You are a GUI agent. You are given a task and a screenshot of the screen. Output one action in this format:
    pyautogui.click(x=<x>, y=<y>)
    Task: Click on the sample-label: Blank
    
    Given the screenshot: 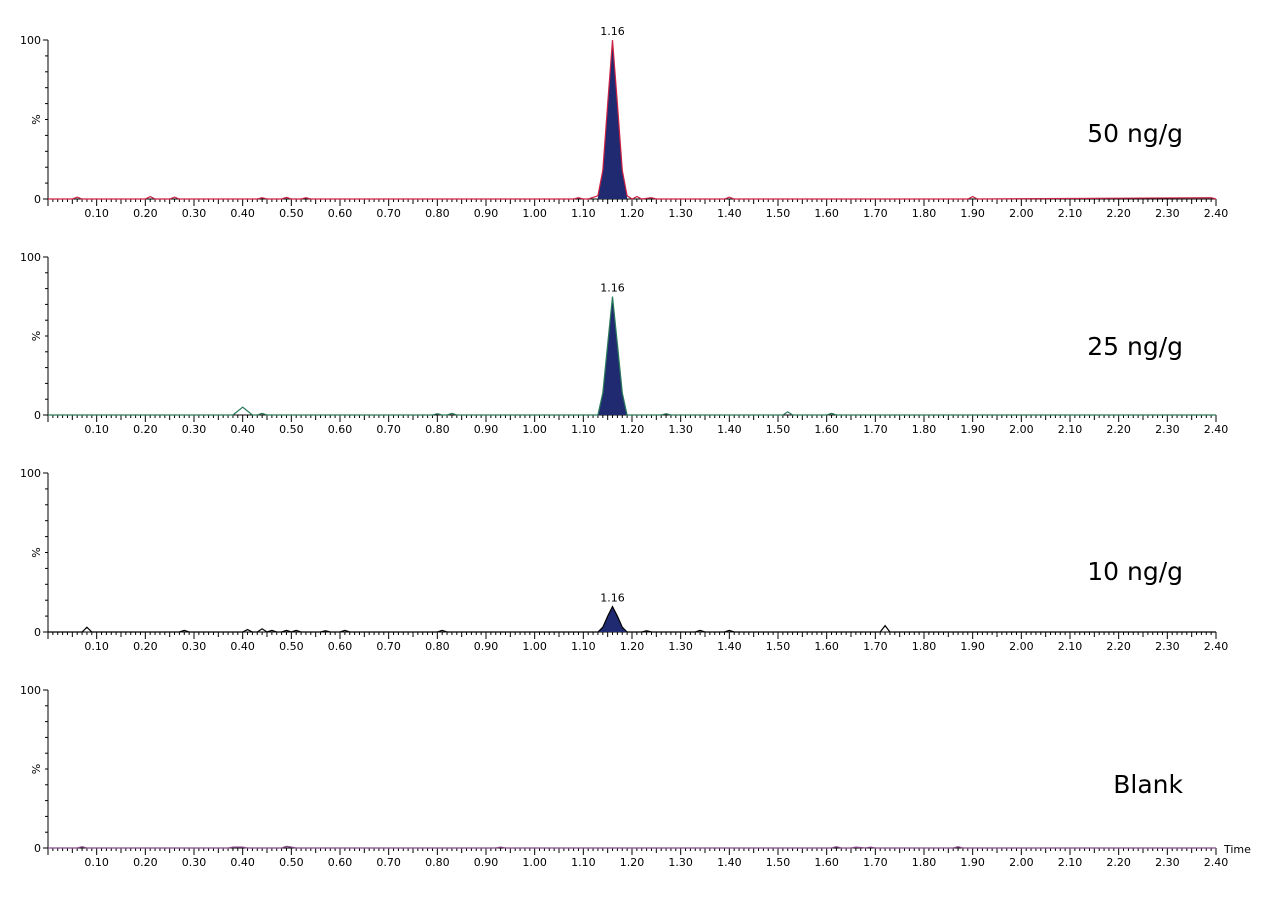 What is the action you would take?
    pyautogui.click(x=1148, y=784)
    